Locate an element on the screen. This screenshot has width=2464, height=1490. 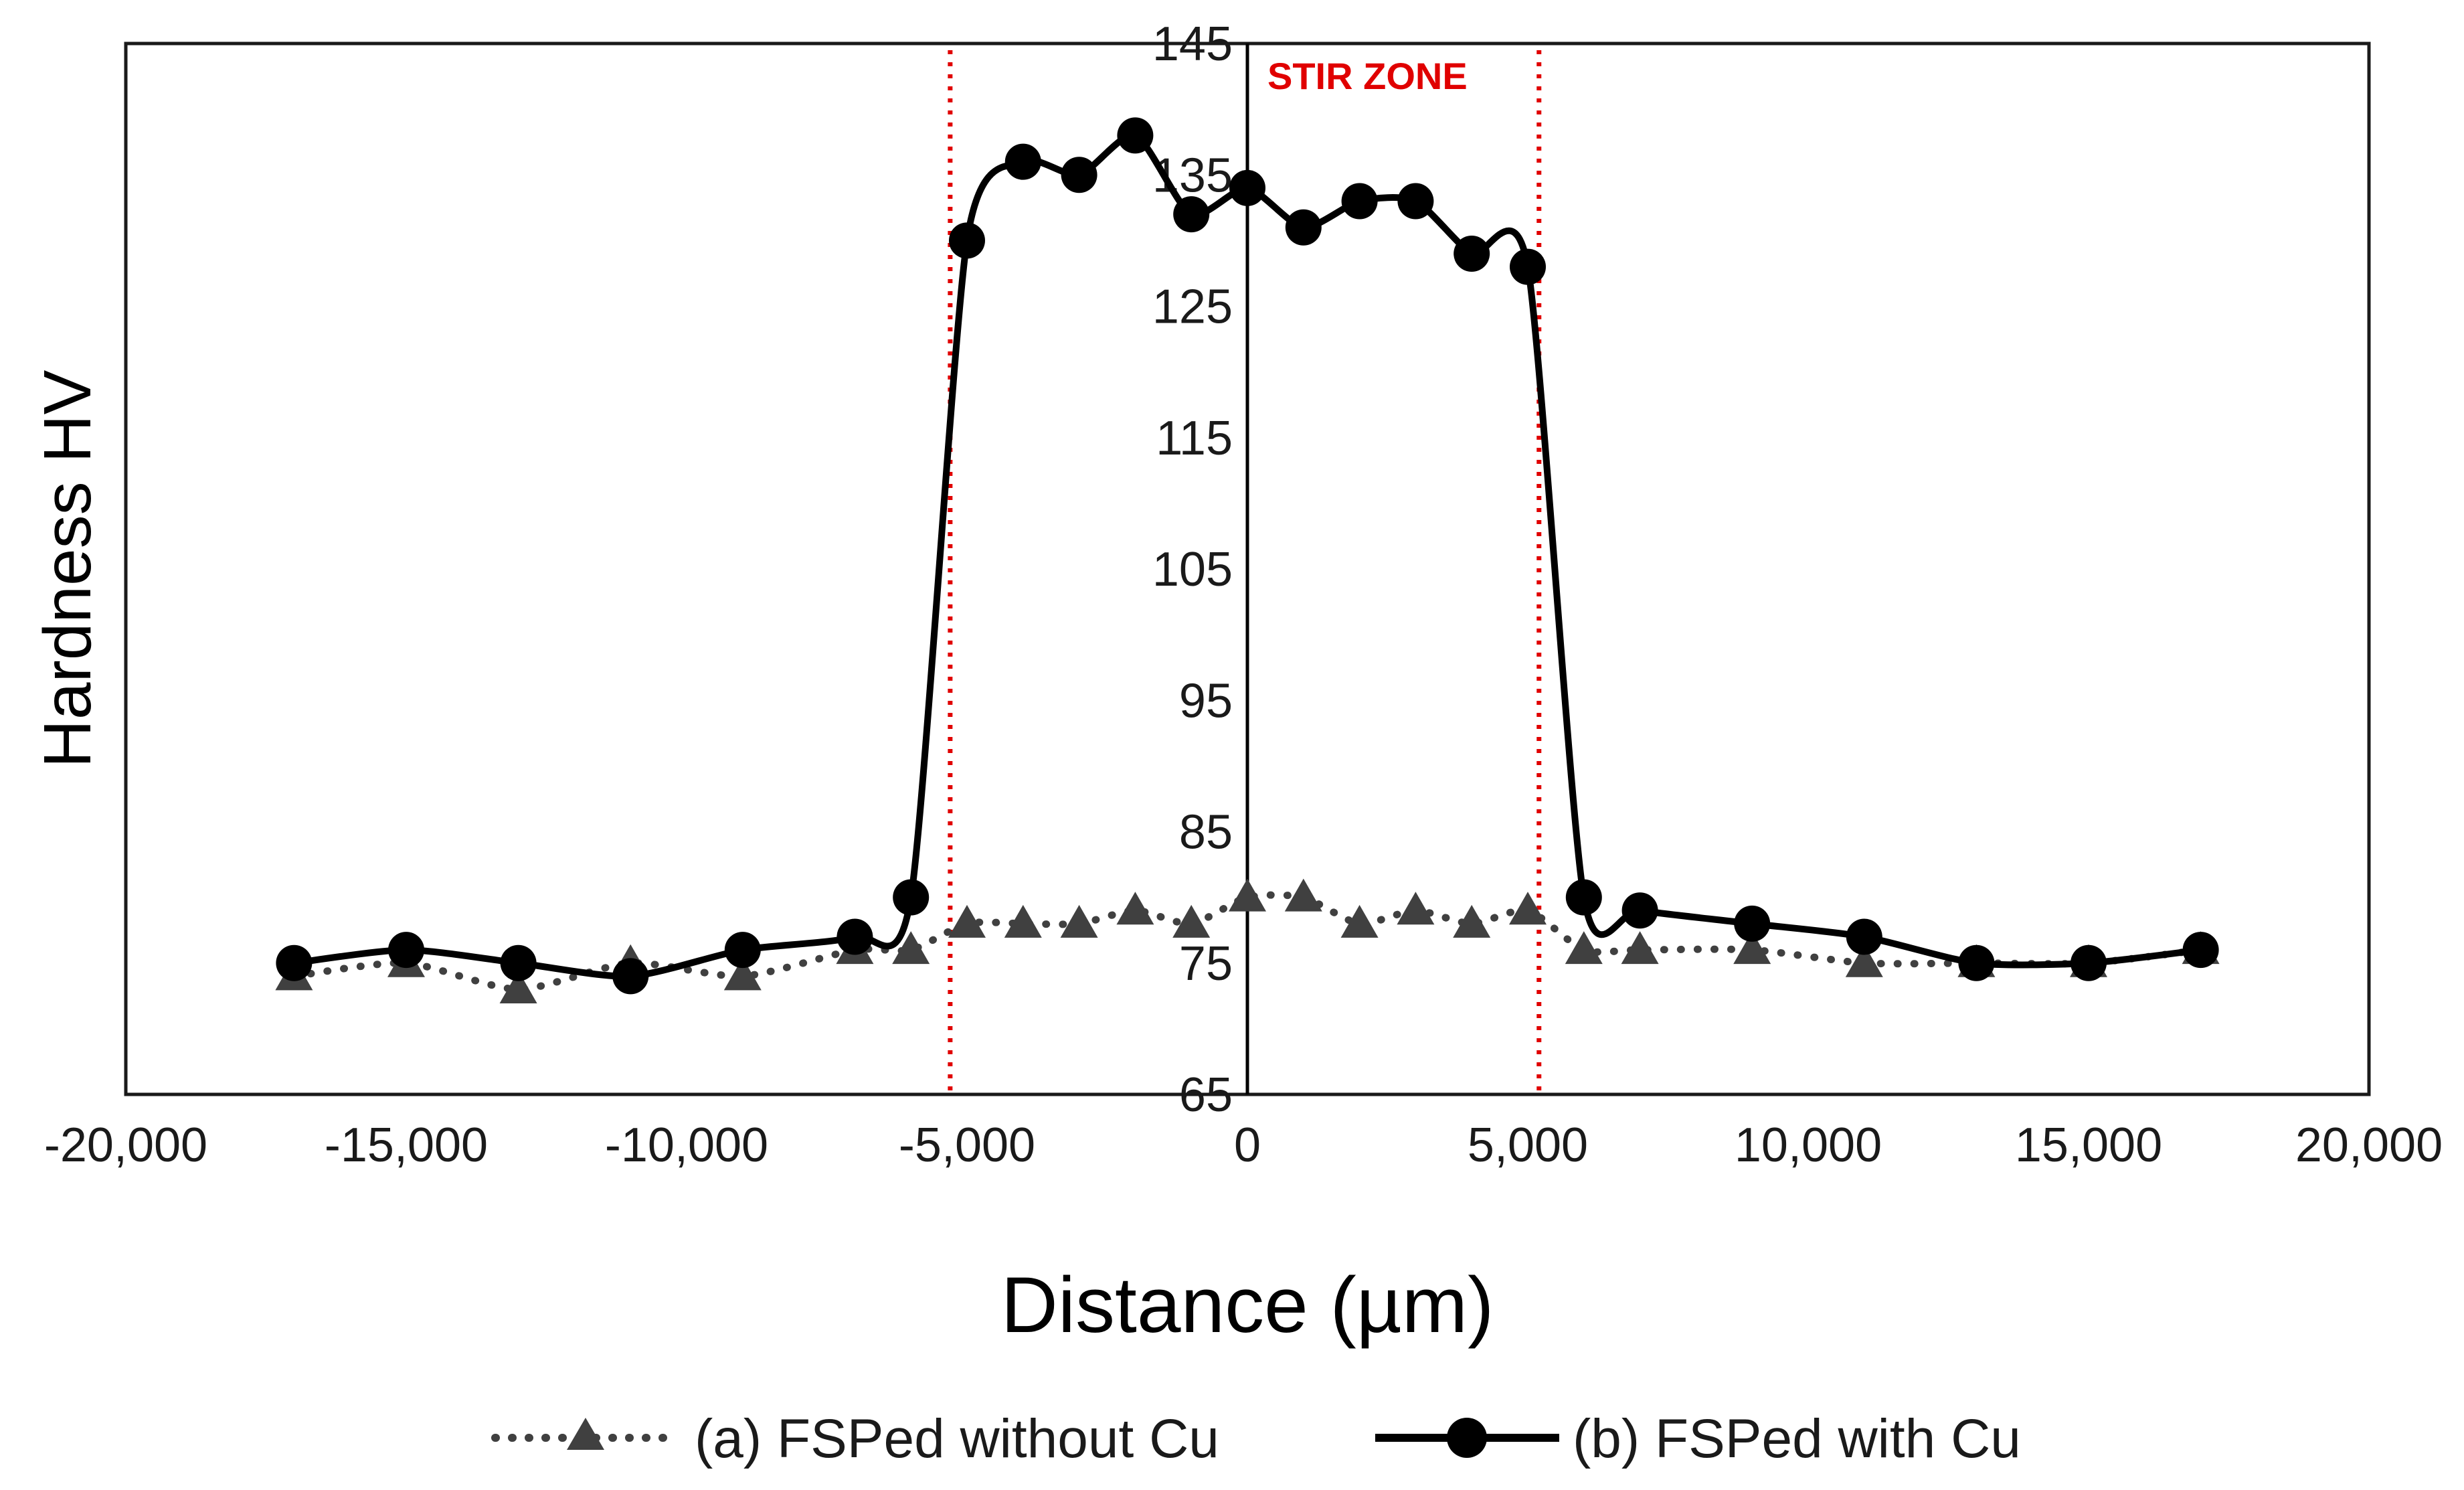
legend-label-without-cu: (a) FSPed without Cu is located at coordinates (957, 1438).